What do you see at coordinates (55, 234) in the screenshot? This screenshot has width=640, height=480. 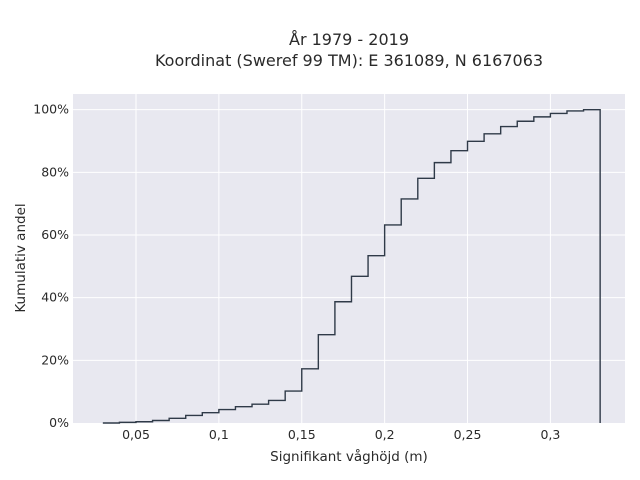 I see `y-tick-label: 60%` at bounding box center [55, 234].